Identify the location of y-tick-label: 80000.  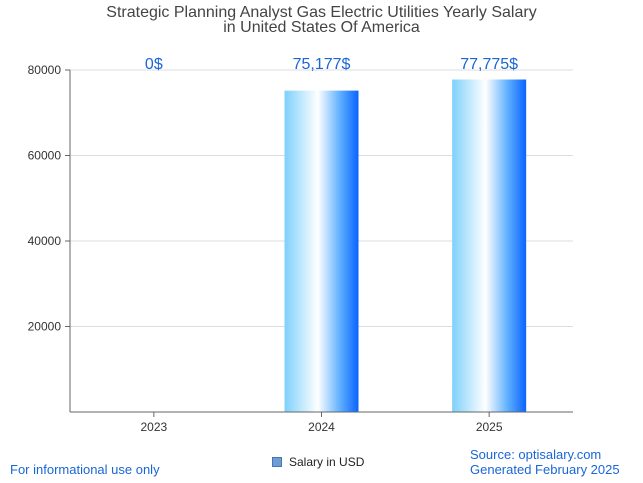
(45, 70).